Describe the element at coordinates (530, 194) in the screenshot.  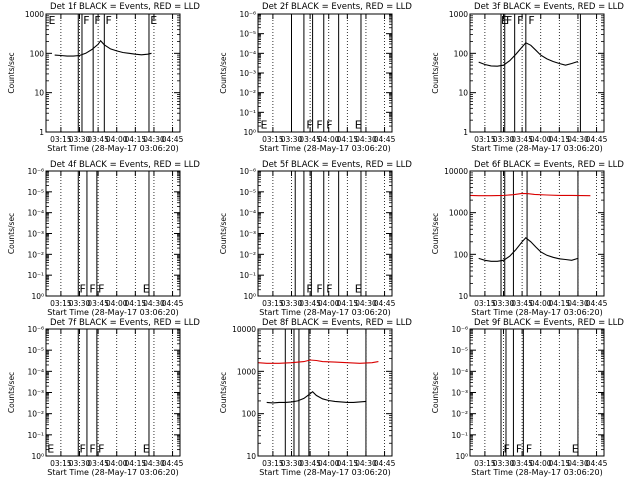
I see `series-lld` at that location.